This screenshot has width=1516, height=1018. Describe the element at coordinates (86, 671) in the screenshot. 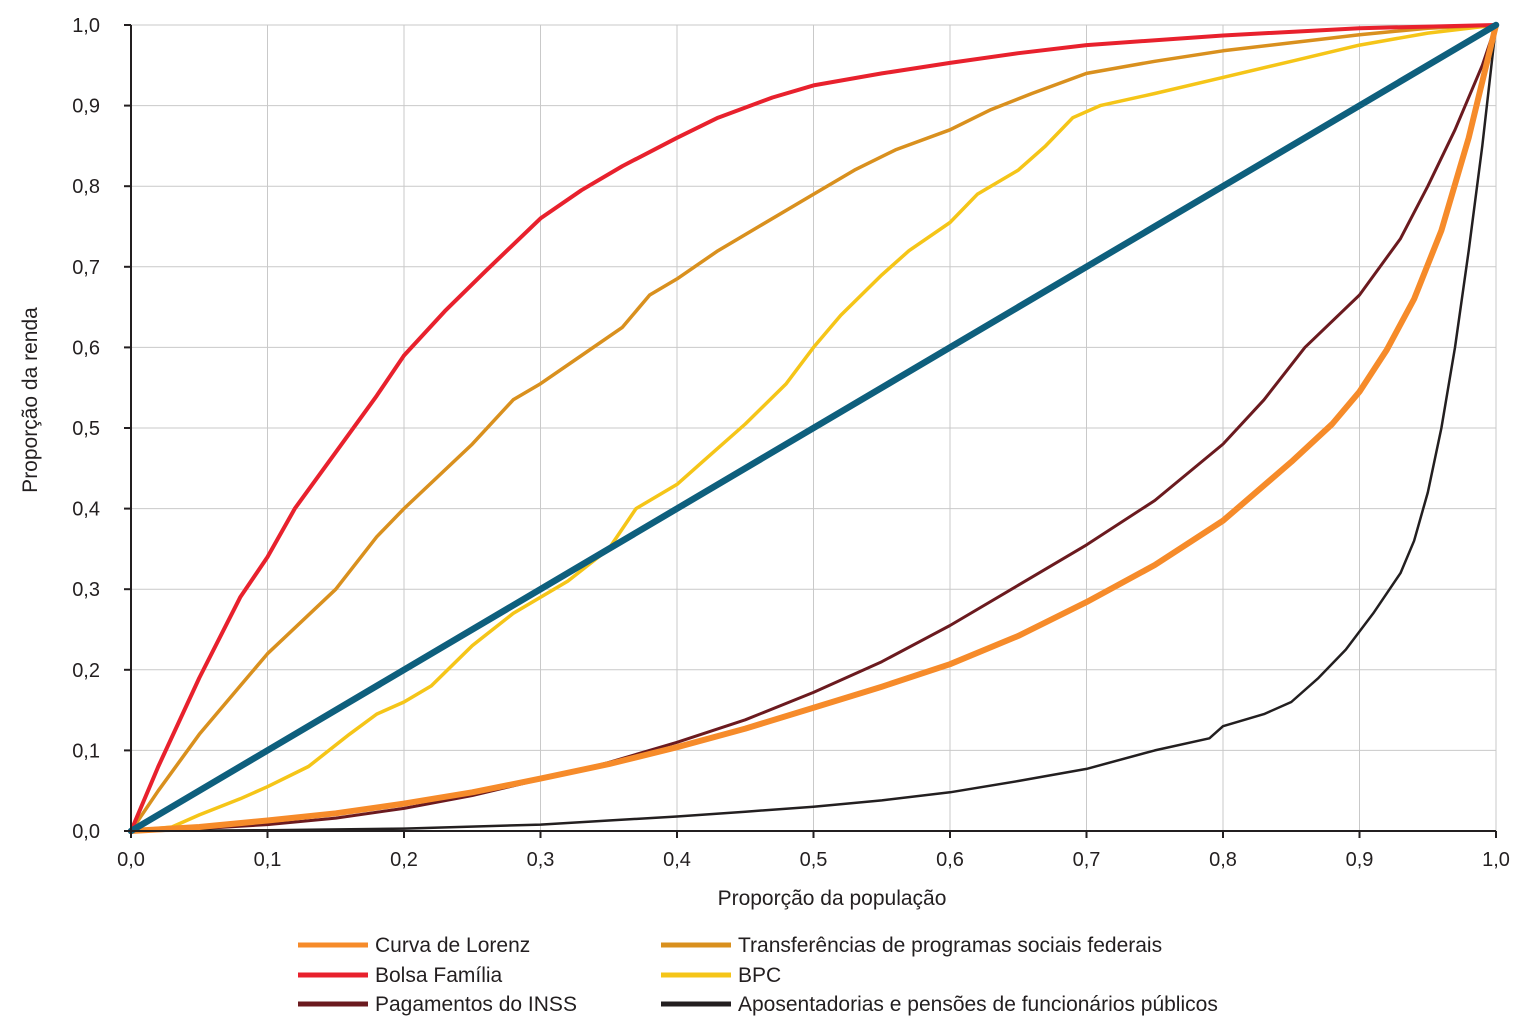

I see `y-tick-label: 0,2` at that location.